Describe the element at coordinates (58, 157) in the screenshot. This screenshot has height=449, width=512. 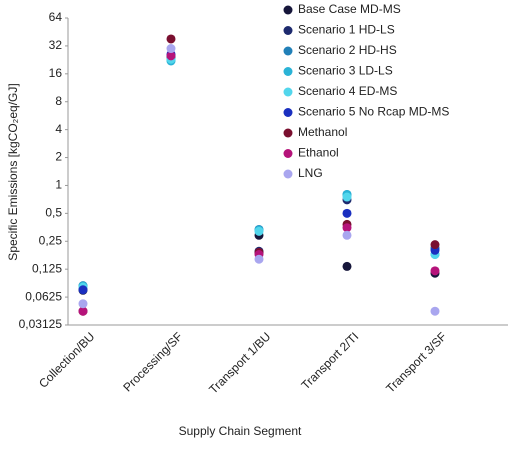
I see `y-tick-label: 2` at that location.